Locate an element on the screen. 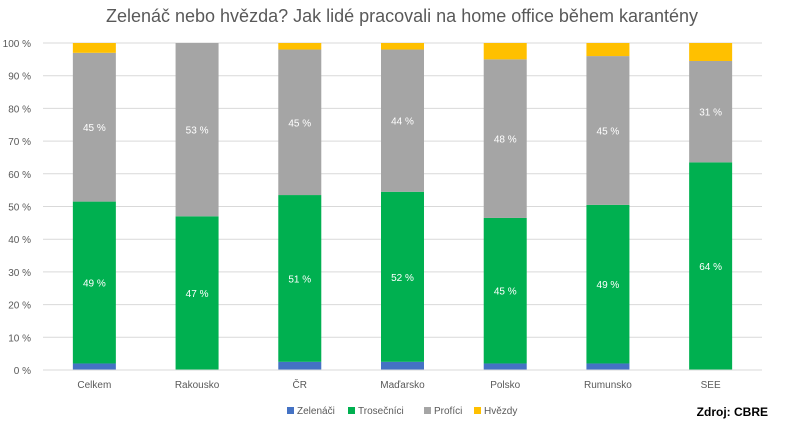 Image resolution: width=804 pixels, height=430 pixels. legend-label: Hvězdy is located at coordinates (500, 411).